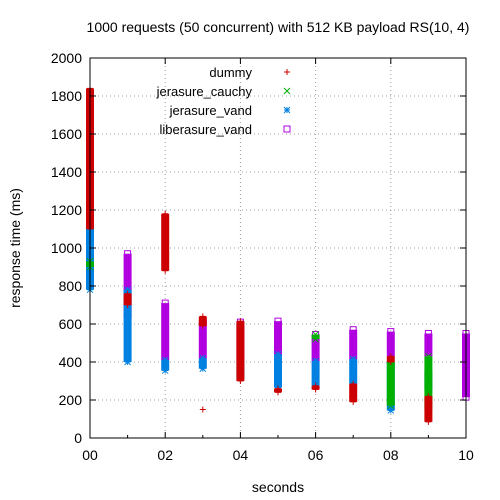 The height and width of the screenshot is (500, 500). Describe the element at coordinates (466, 455) in the screenshot. I see `x-tick-label: 10` at that location.